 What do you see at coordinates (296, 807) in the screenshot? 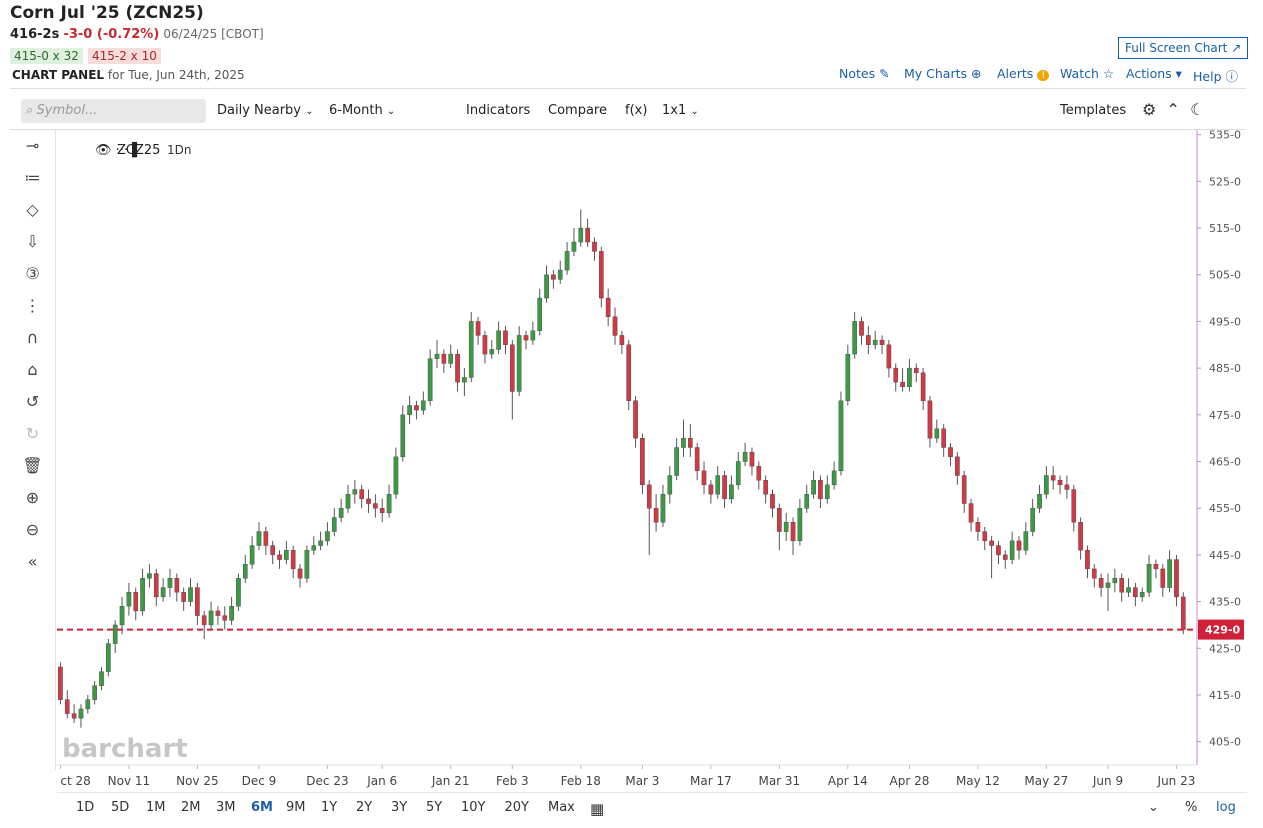
I see `range-button: 9M` at bounding box center [296, 807].